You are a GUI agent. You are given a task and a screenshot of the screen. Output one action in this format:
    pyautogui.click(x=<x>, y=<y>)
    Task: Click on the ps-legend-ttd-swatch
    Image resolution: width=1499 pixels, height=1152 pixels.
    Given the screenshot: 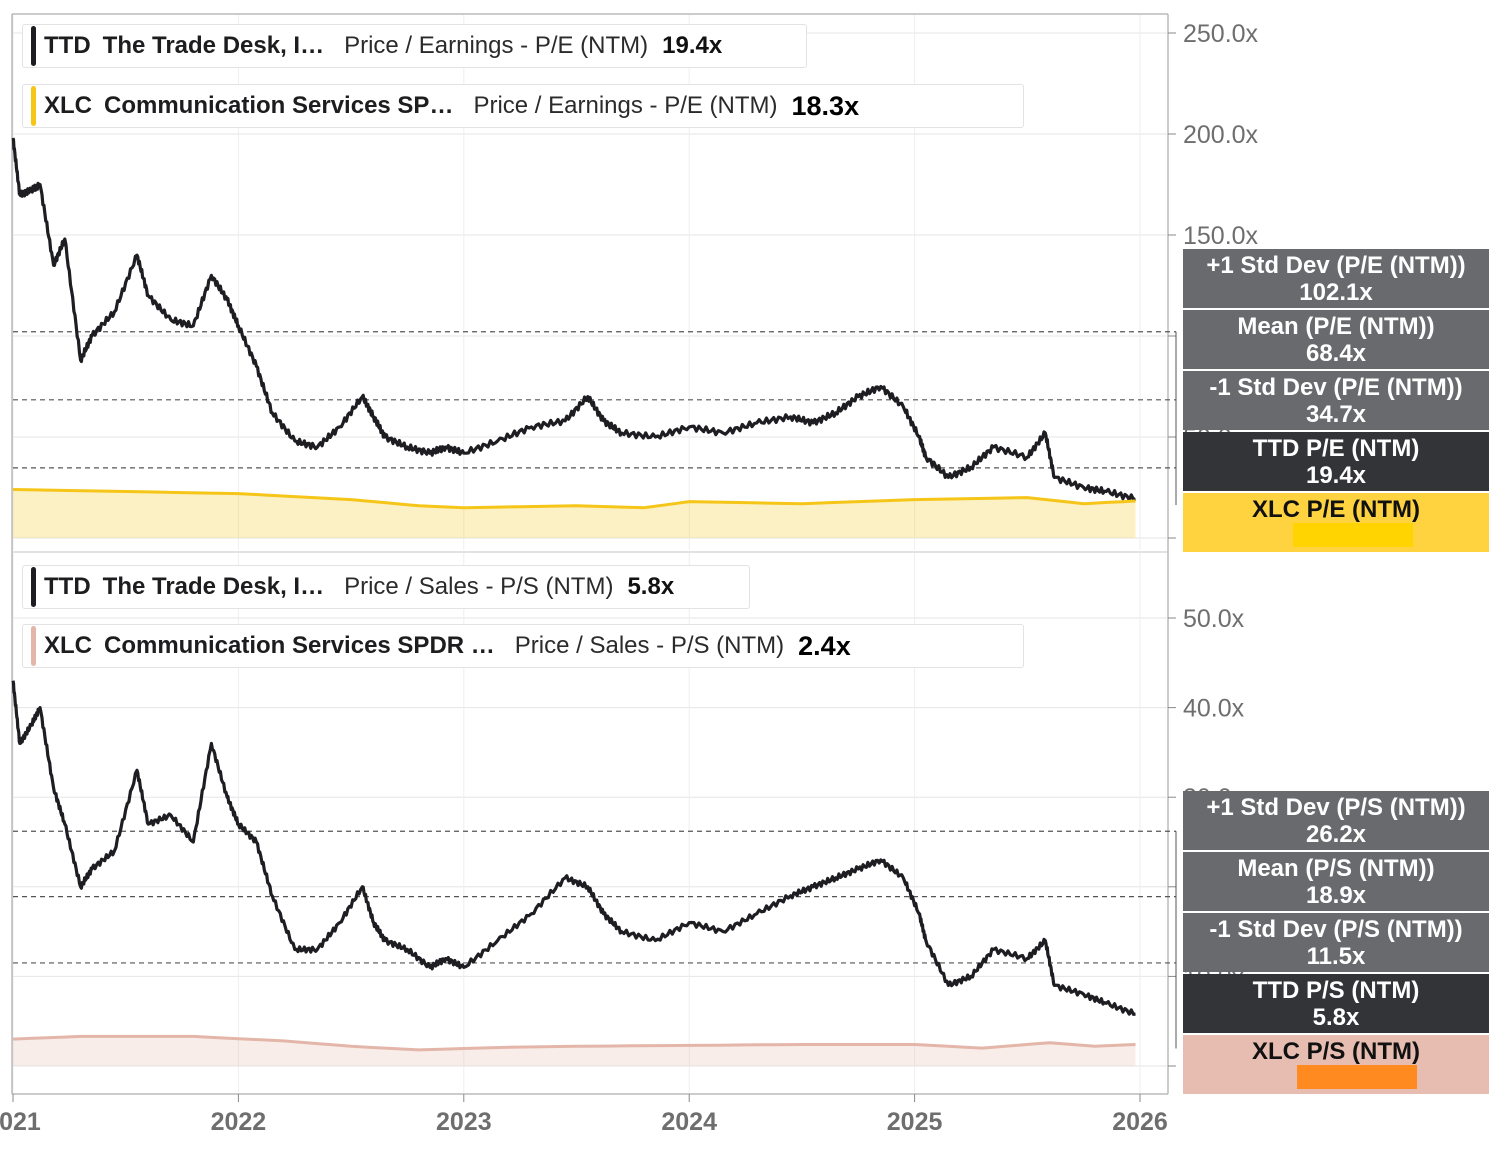 What is the action you would take?
    pyautogui.click(x=33, y=587)
    